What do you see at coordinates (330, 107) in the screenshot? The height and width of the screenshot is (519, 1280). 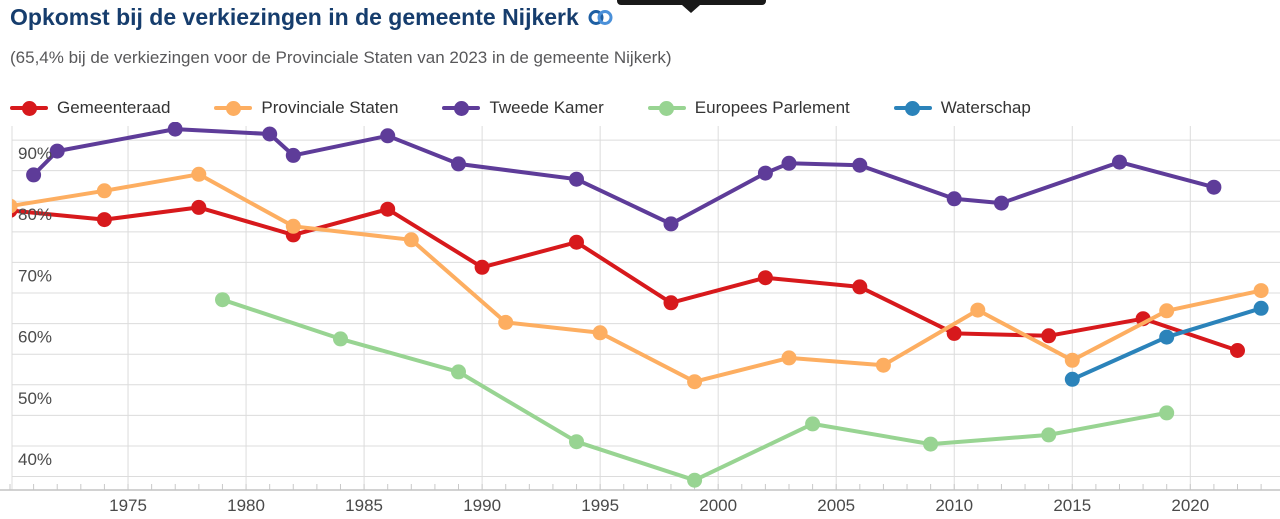 I see `legend-label: Provinciale Staten` at bounding box center [330, 107].